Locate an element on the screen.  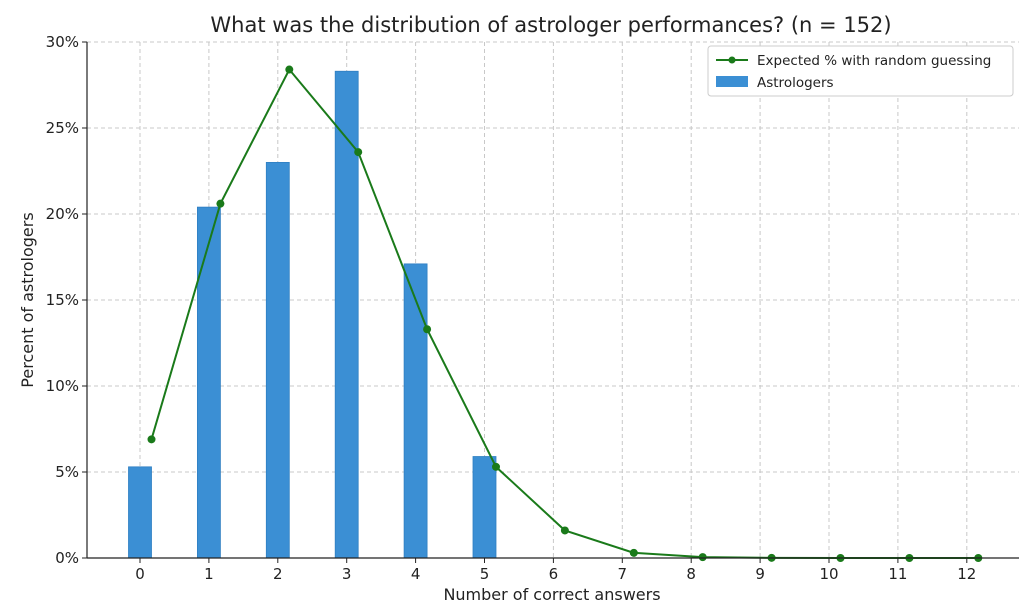
x-tick-label: 8 is located at coordinates (691, 574).